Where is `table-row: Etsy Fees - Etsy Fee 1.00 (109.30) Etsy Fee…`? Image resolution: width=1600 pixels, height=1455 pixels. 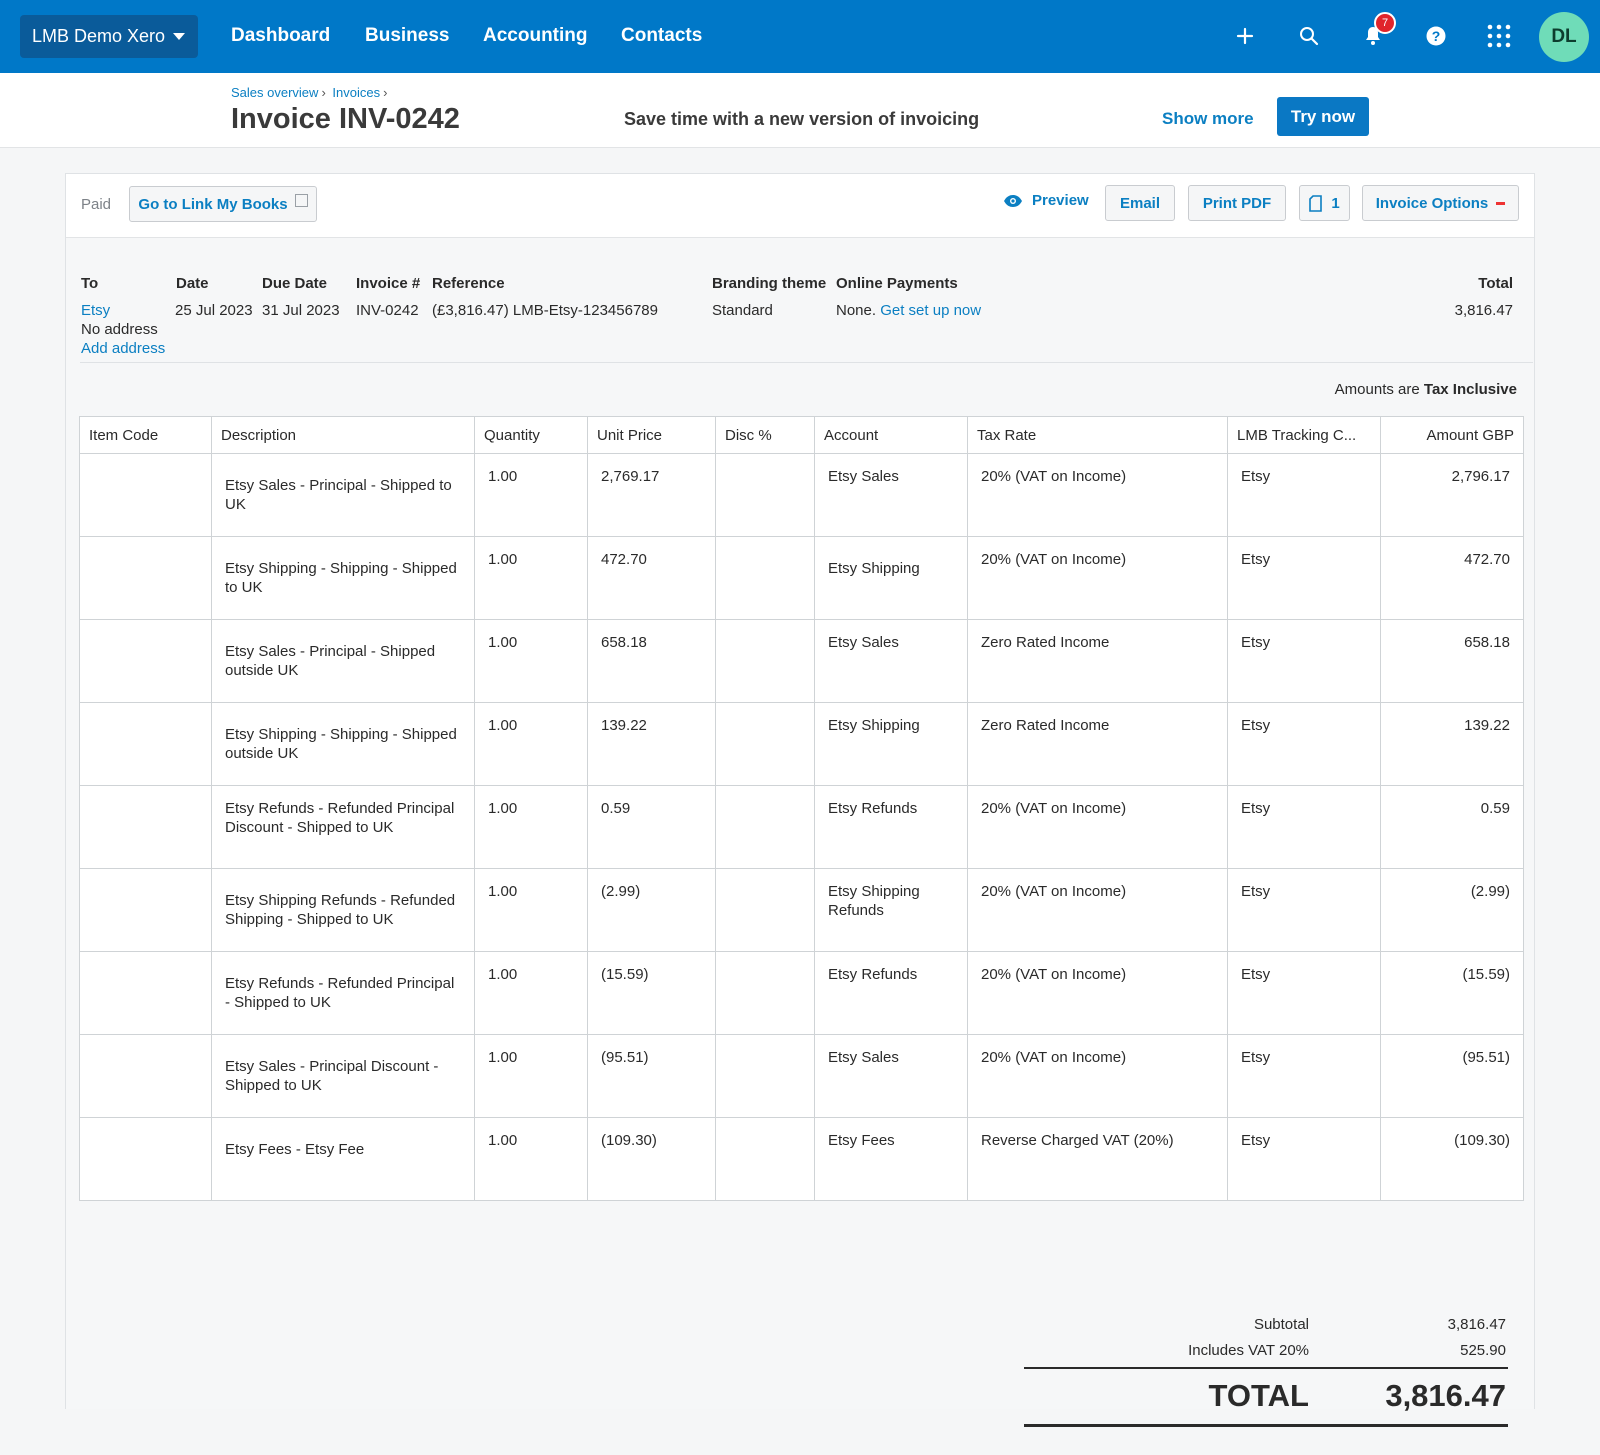
table-row: Etsy Fees - Etsy Fee 1.00 (109.30) Etsy Fee… is located at coordinates (801, 1159).